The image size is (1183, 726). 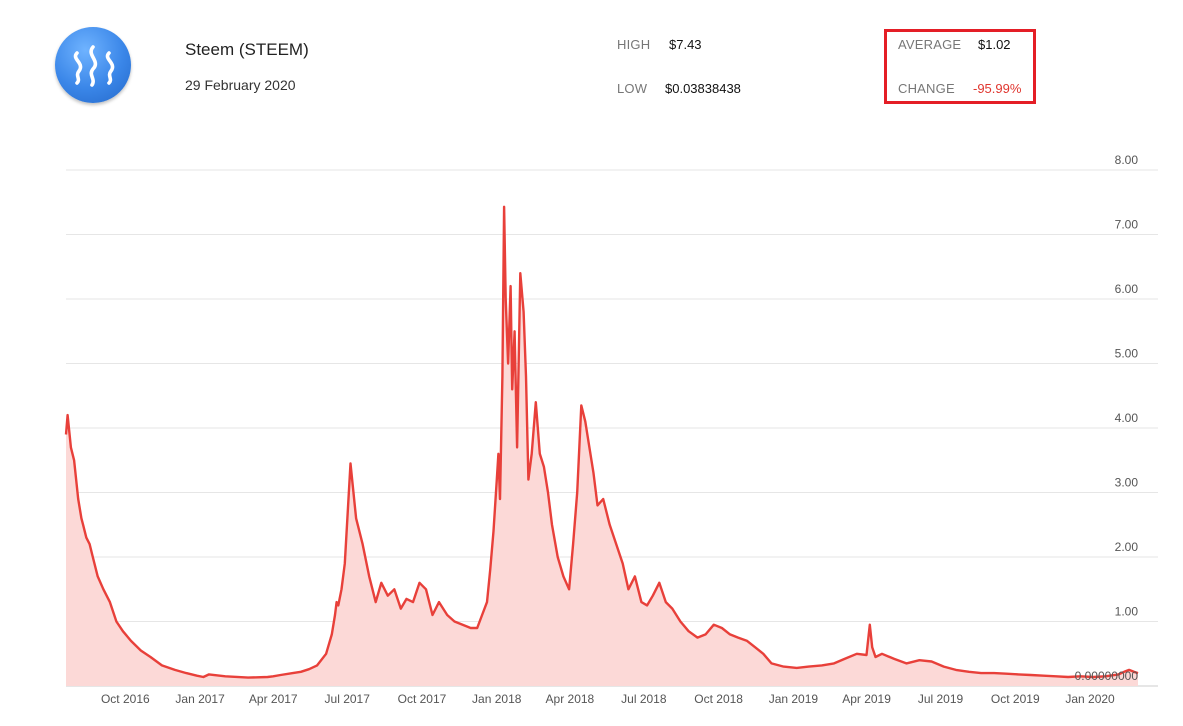 What do you see at coordinates (644, 699) in the screenshot?
I see `x-tick-label: Jul 2018` at bounding box center [644, 699].